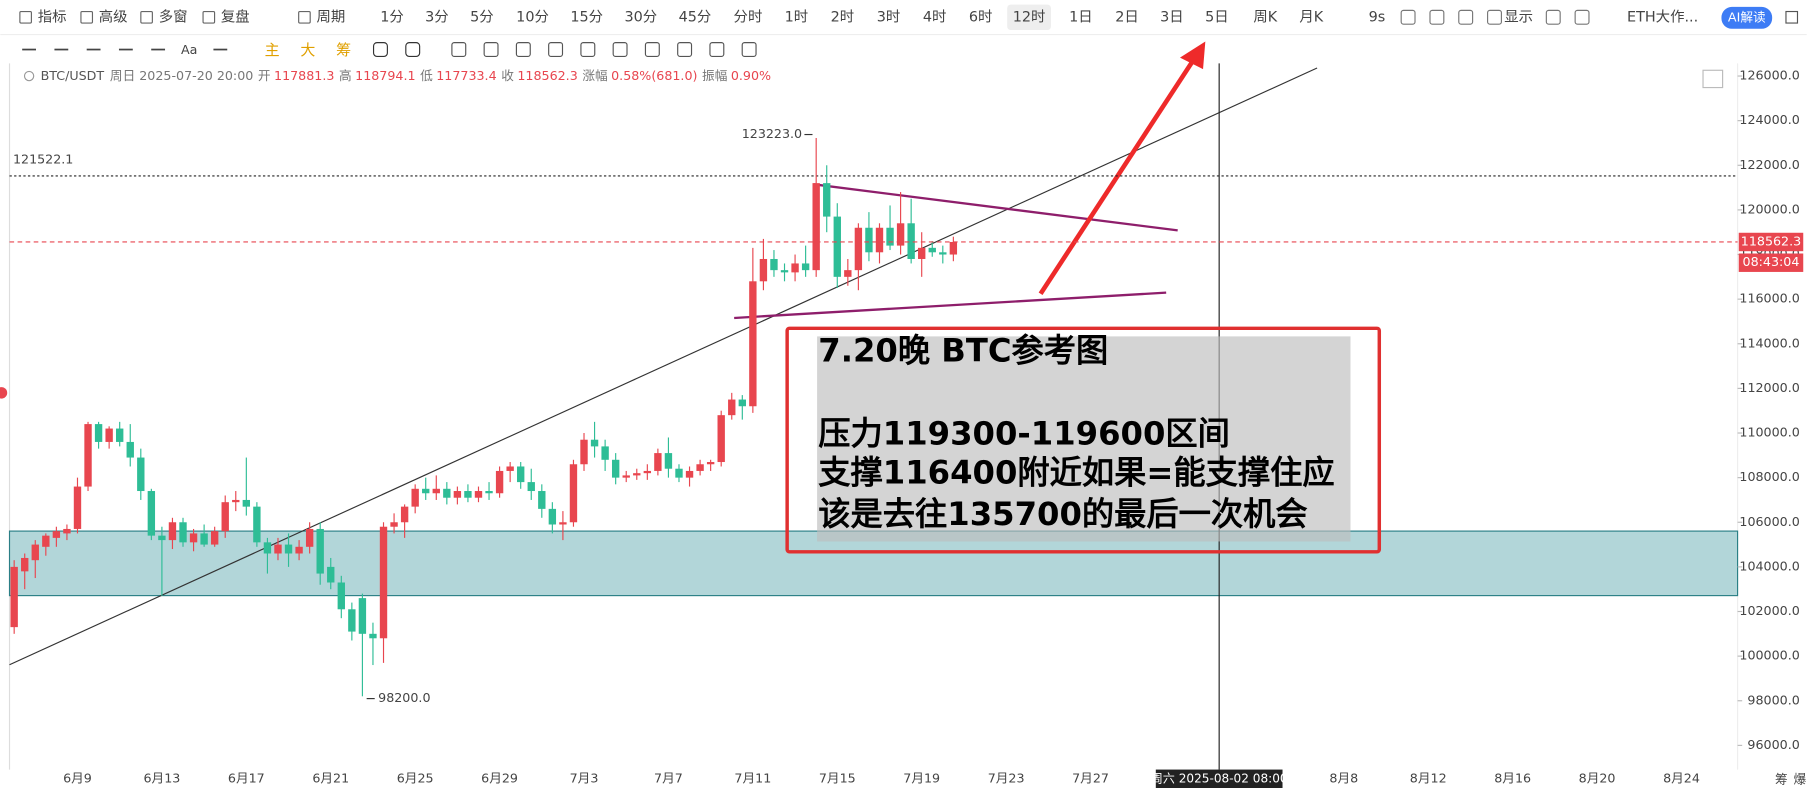  What do you see at coordinates (173, 16) in the screenshot?
I see `toolbar-button: 多窗` at bounding box center [173, 16].